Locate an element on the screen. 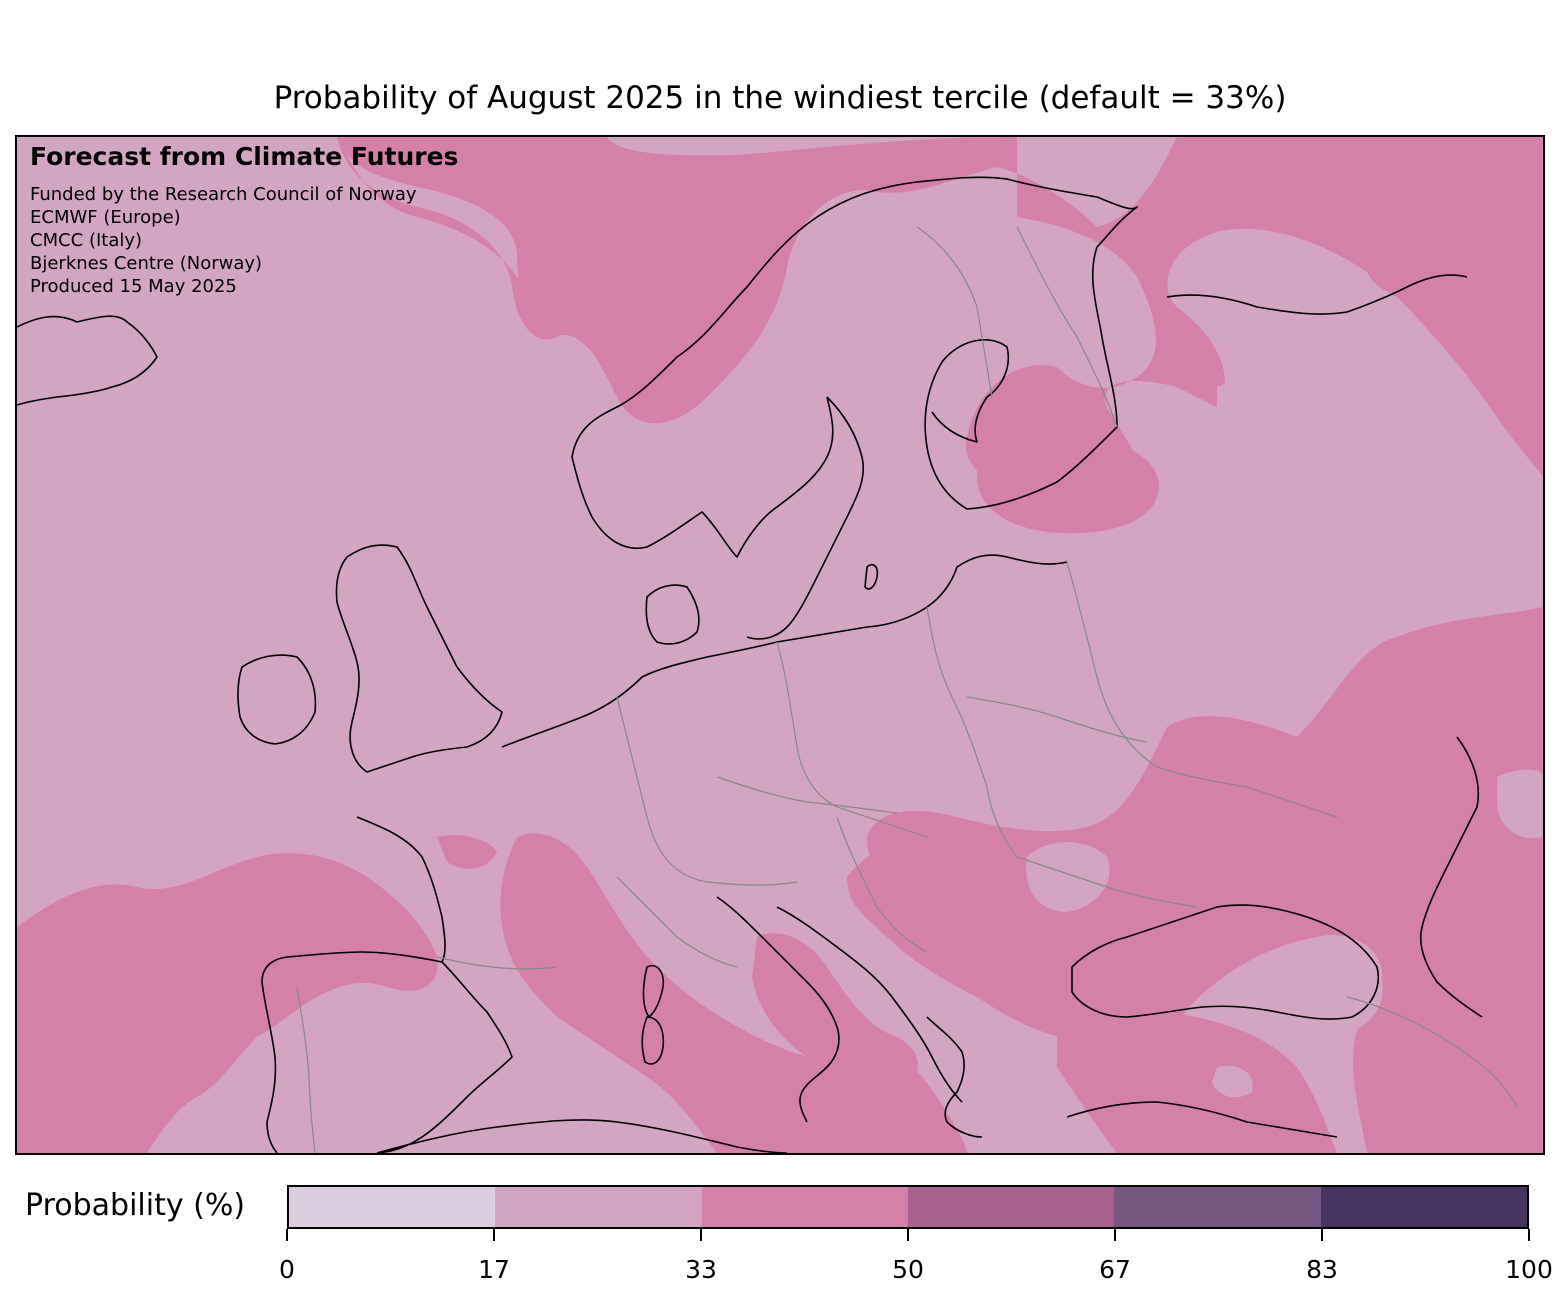 The width and height of the screenshot is (1560, 1305). region-iberia-atlantic is located at coordinates (227, 1003).